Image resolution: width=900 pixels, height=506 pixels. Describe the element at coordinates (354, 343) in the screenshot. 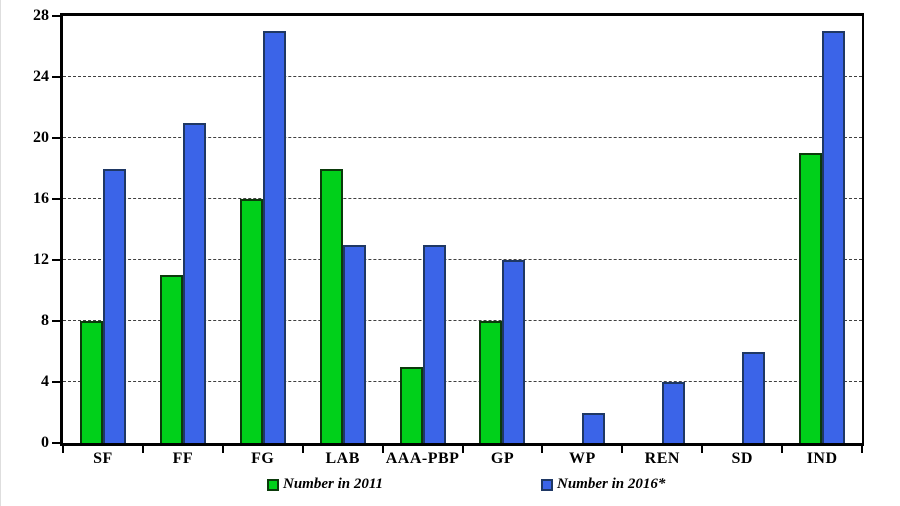

I see `bar-lab-number-in-2016-` at that location.